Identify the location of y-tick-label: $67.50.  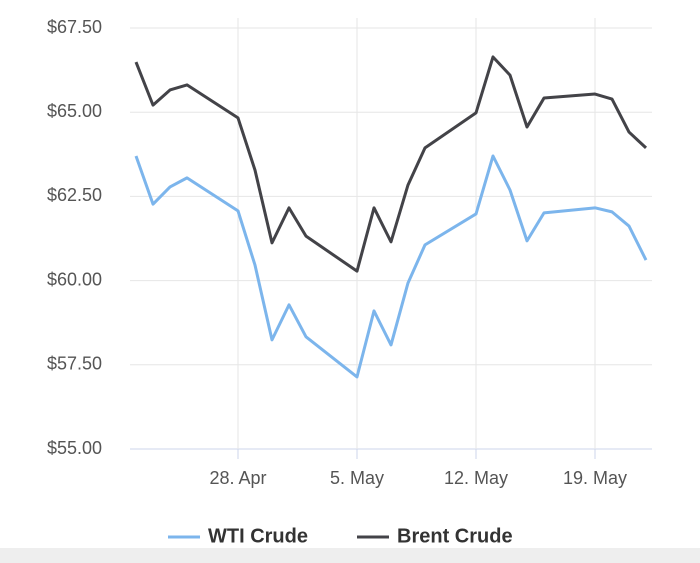
(74, 27).